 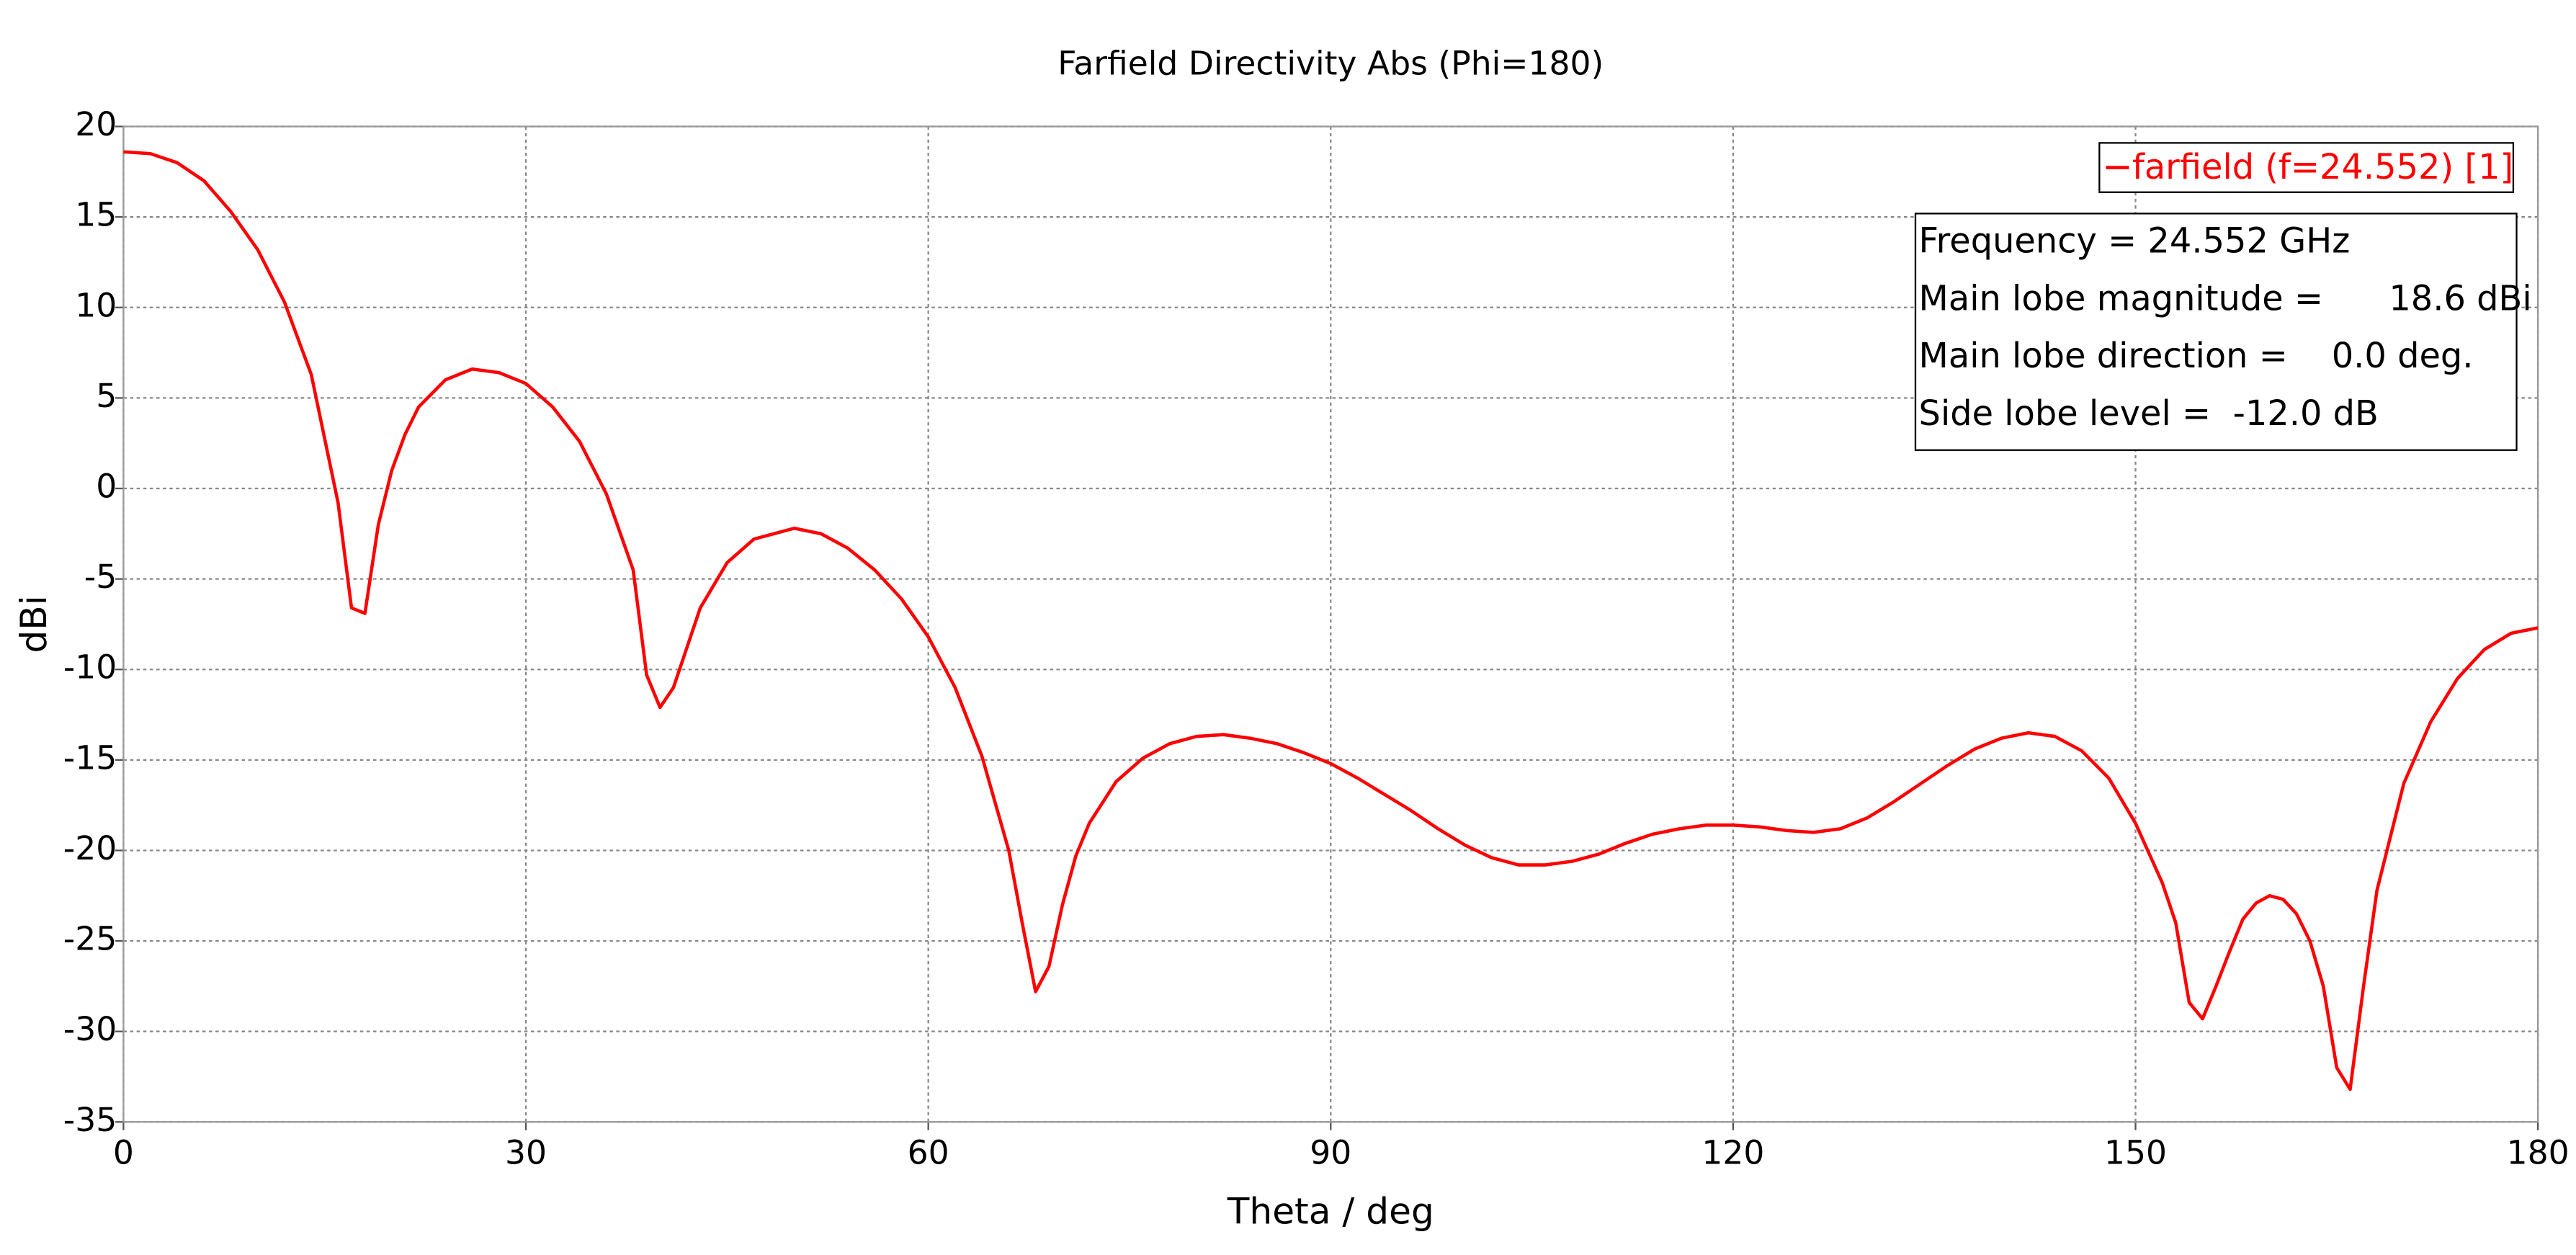 I want to click on annotation-text: Frequency = 24.552 GHz, so click(x=2135, y=241).